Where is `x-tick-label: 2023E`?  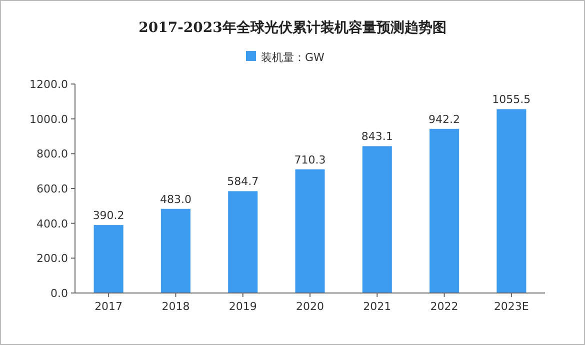
x-tick-label: 2023E is located at coordinates (511, 306).